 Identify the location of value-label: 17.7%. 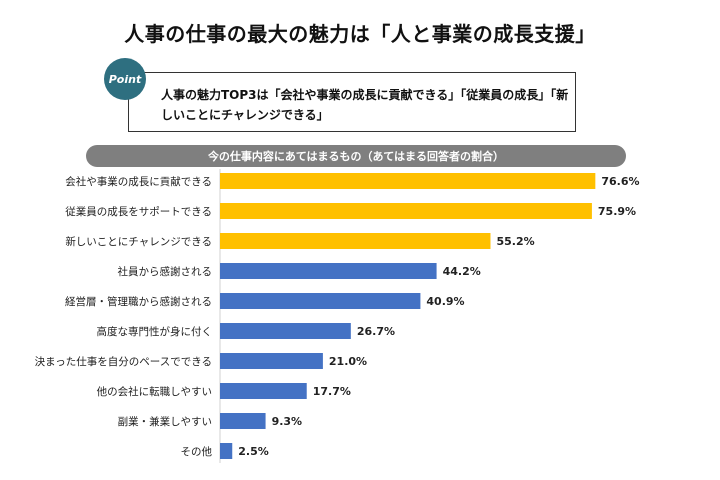
(332, 391).